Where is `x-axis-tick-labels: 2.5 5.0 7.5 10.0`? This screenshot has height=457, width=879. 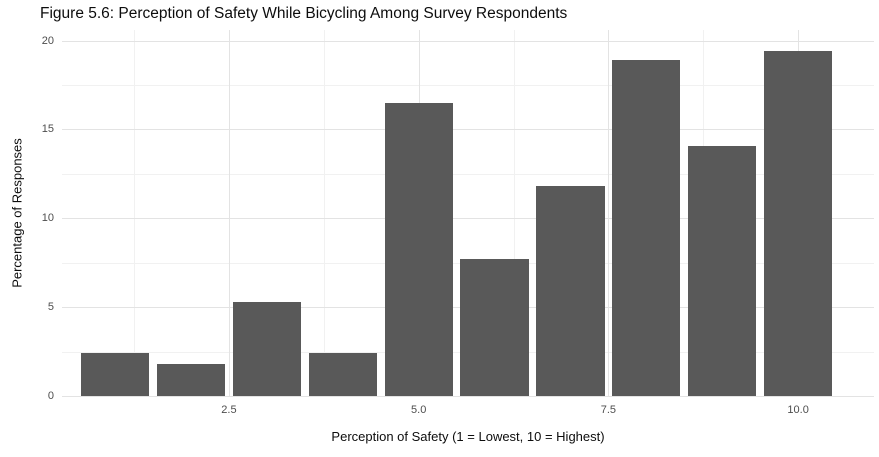 x-axis-tick-labels: 2.5 5.0 7.5 10.0 is located at coordinates (468, 411).